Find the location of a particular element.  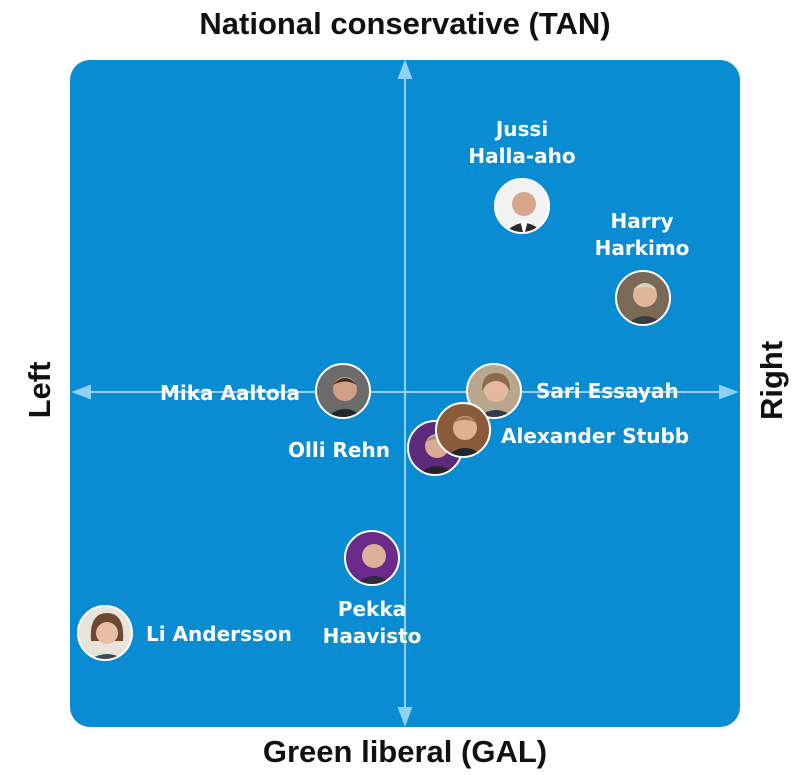

name-line: Li Andersson is located at coordinates (219, 634).